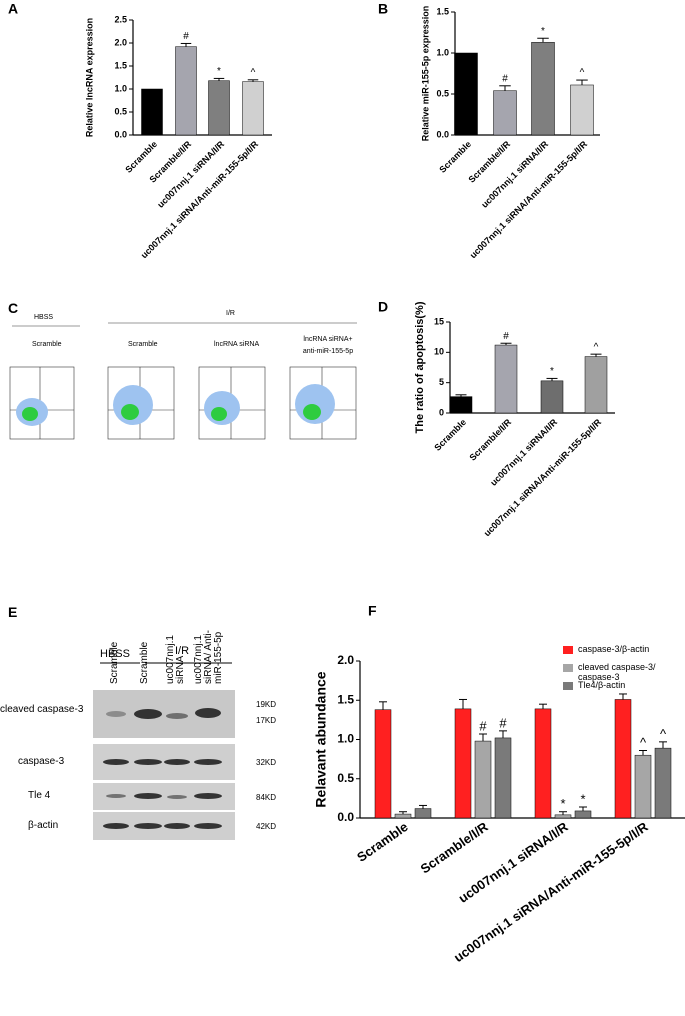 This screenshot has width=685, height=1016. What do you see at coordinates (441, 412) in the screenshot?
I see `y-tick-label: 0` at bounding box center [441, 412].